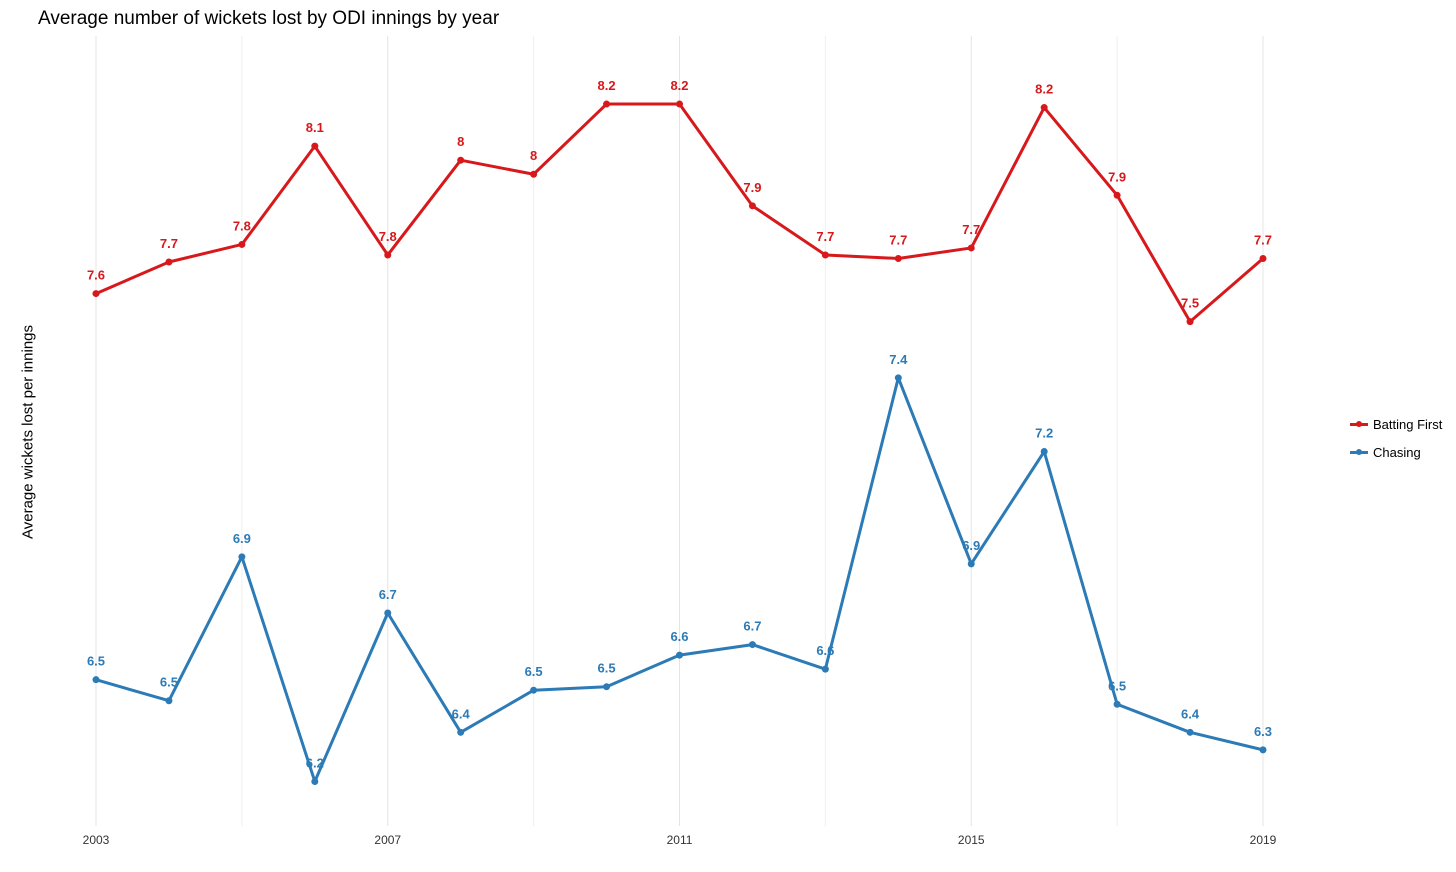 The image size is (1456, 872). I want to click on data-label-chasing-2003: 6.5, so click(96, 661).